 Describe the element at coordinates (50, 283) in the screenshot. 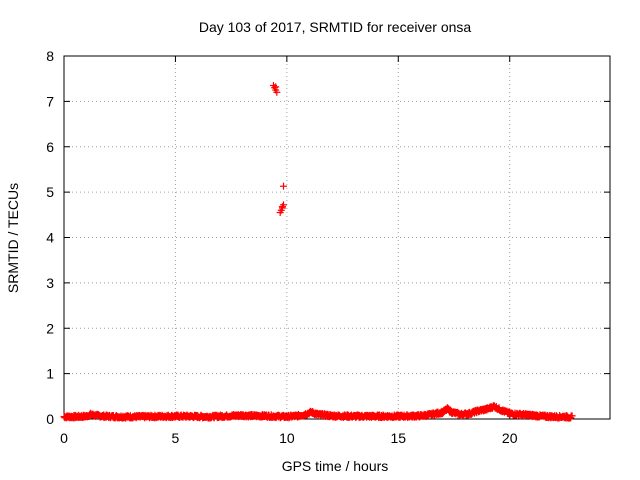

I see `y-tick-label: 3` at that location.